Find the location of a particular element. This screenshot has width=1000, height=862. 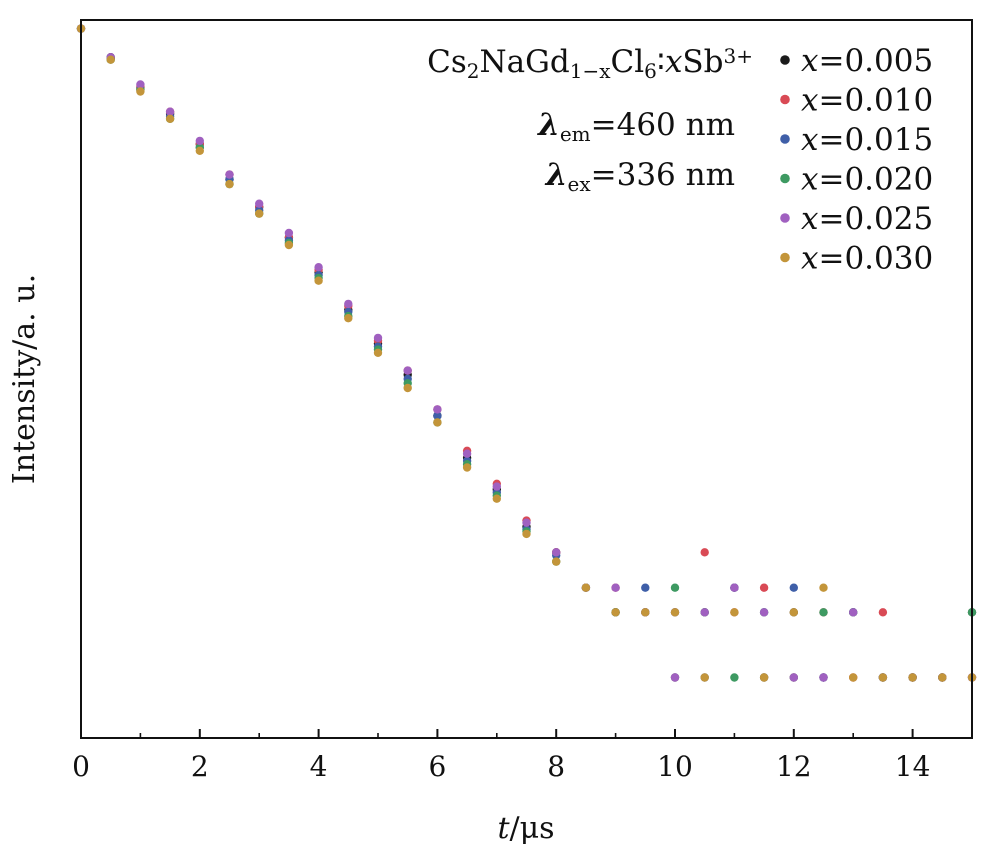

legend-item: x=0.005 is located at coordinates (856, 61).